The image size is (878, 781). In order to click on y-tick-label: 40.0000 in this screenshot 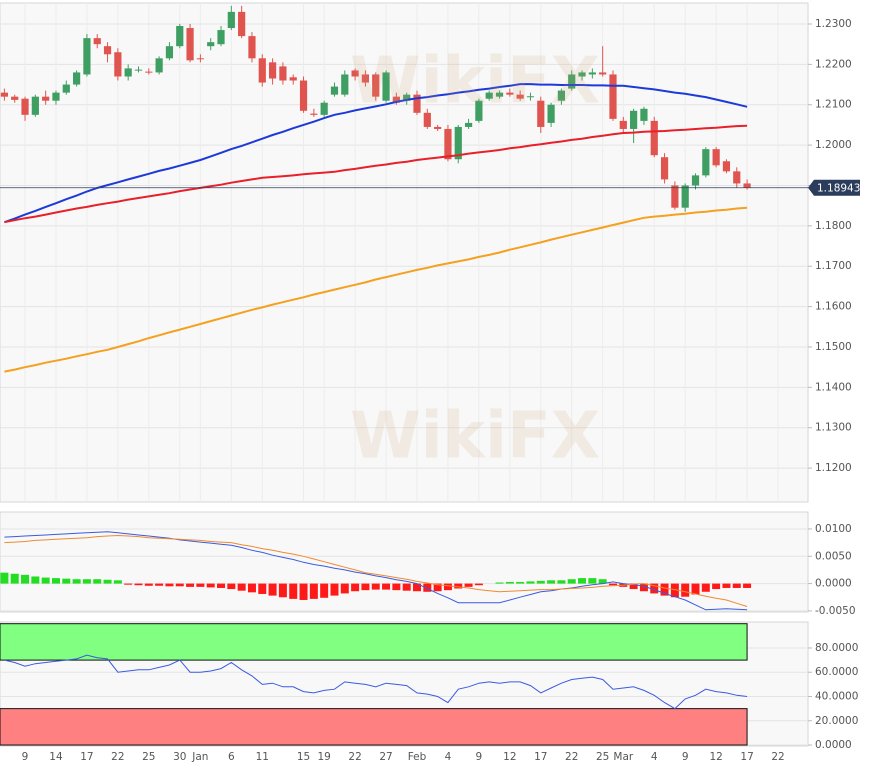, I will do `click(836, 696)`.